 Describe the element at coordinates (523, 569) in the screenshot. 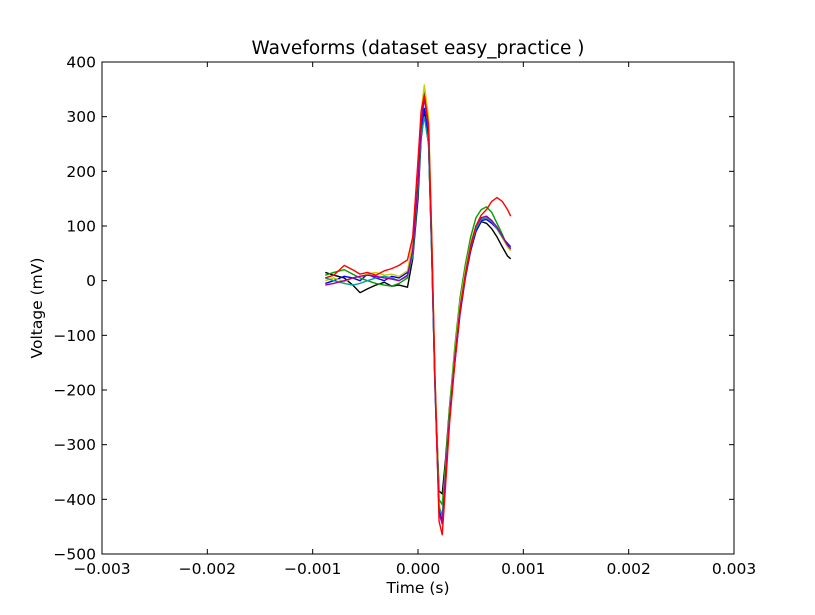

I see `x-tick-label: 0.001` at that location.